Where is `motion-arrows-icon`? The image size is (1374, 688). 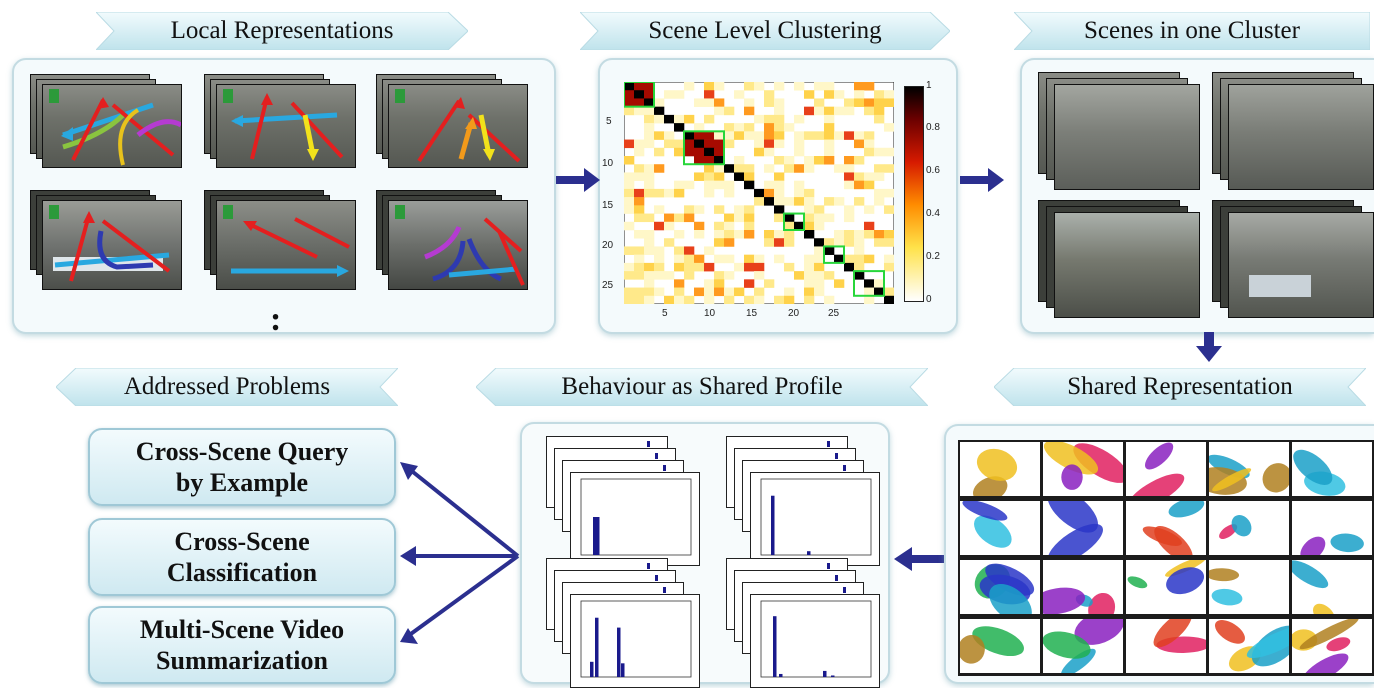
motion-arrows-icon is located at coordinates (286, 241).